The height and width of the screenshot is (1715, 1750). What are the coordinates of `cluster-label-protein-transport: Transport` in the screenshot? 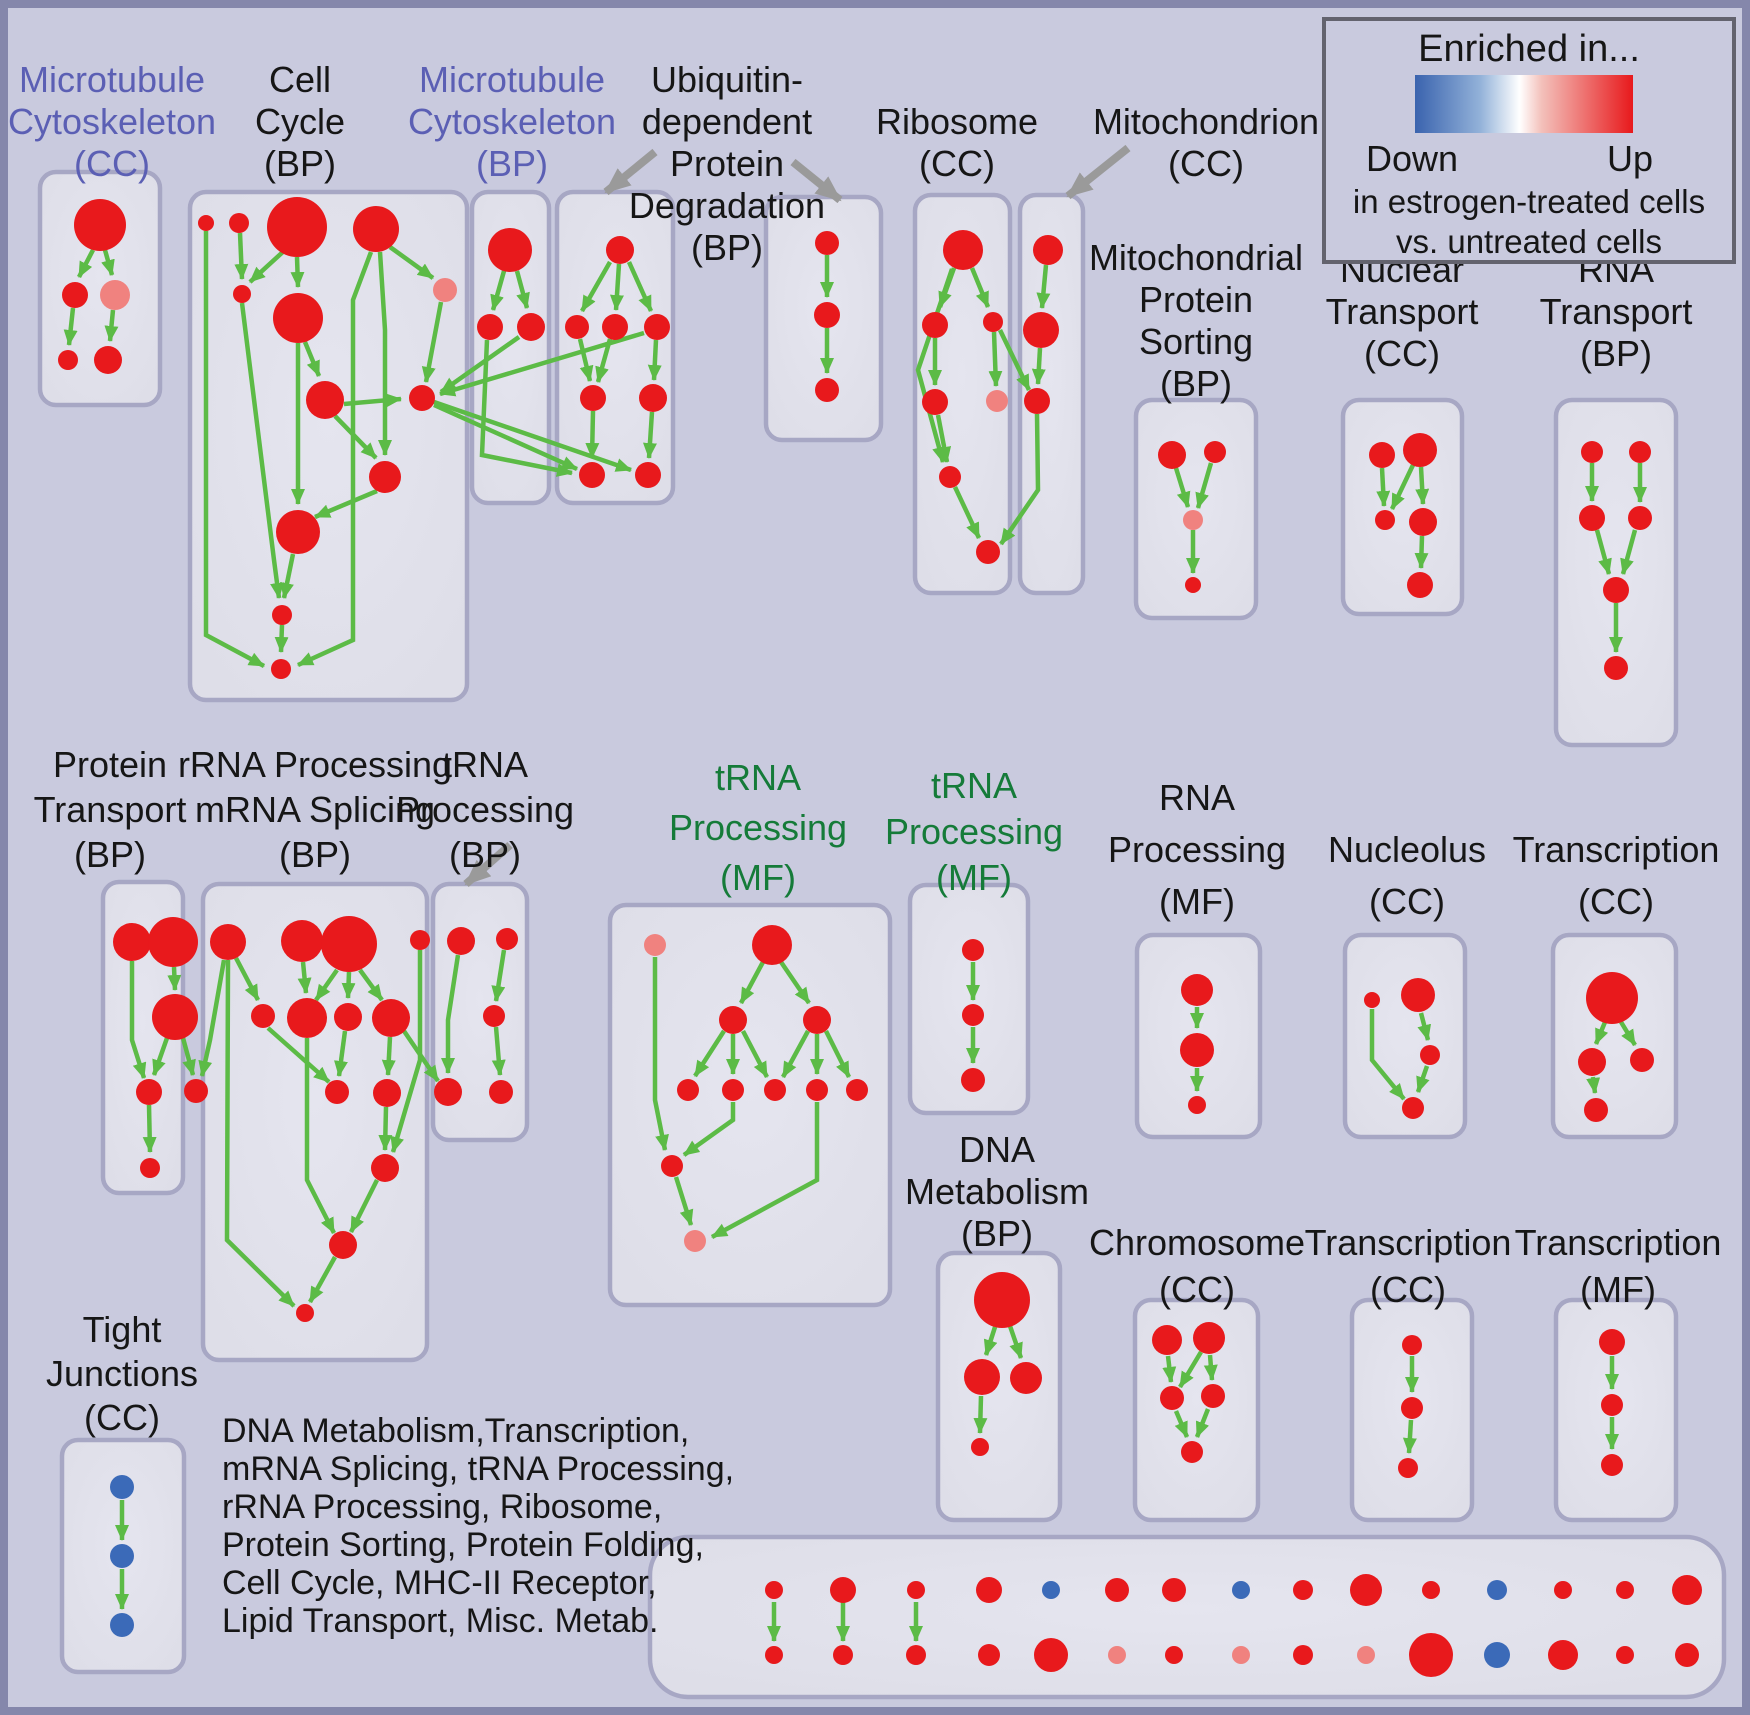 It's located at (110, 809).